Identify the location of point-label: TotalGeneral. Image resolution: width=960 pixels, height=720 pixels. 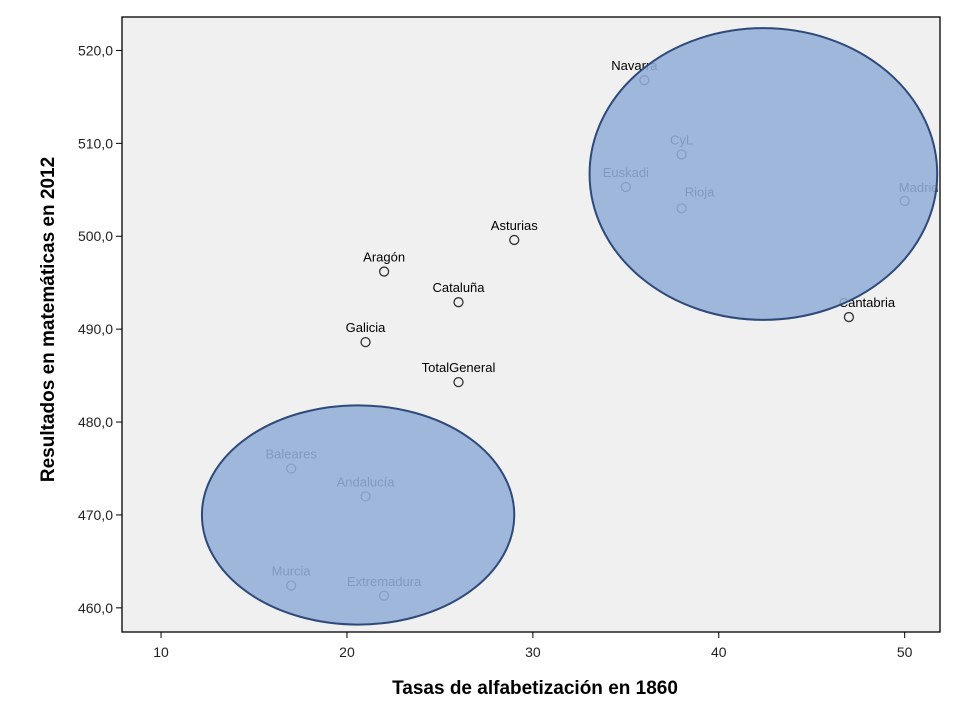
(459, 367).